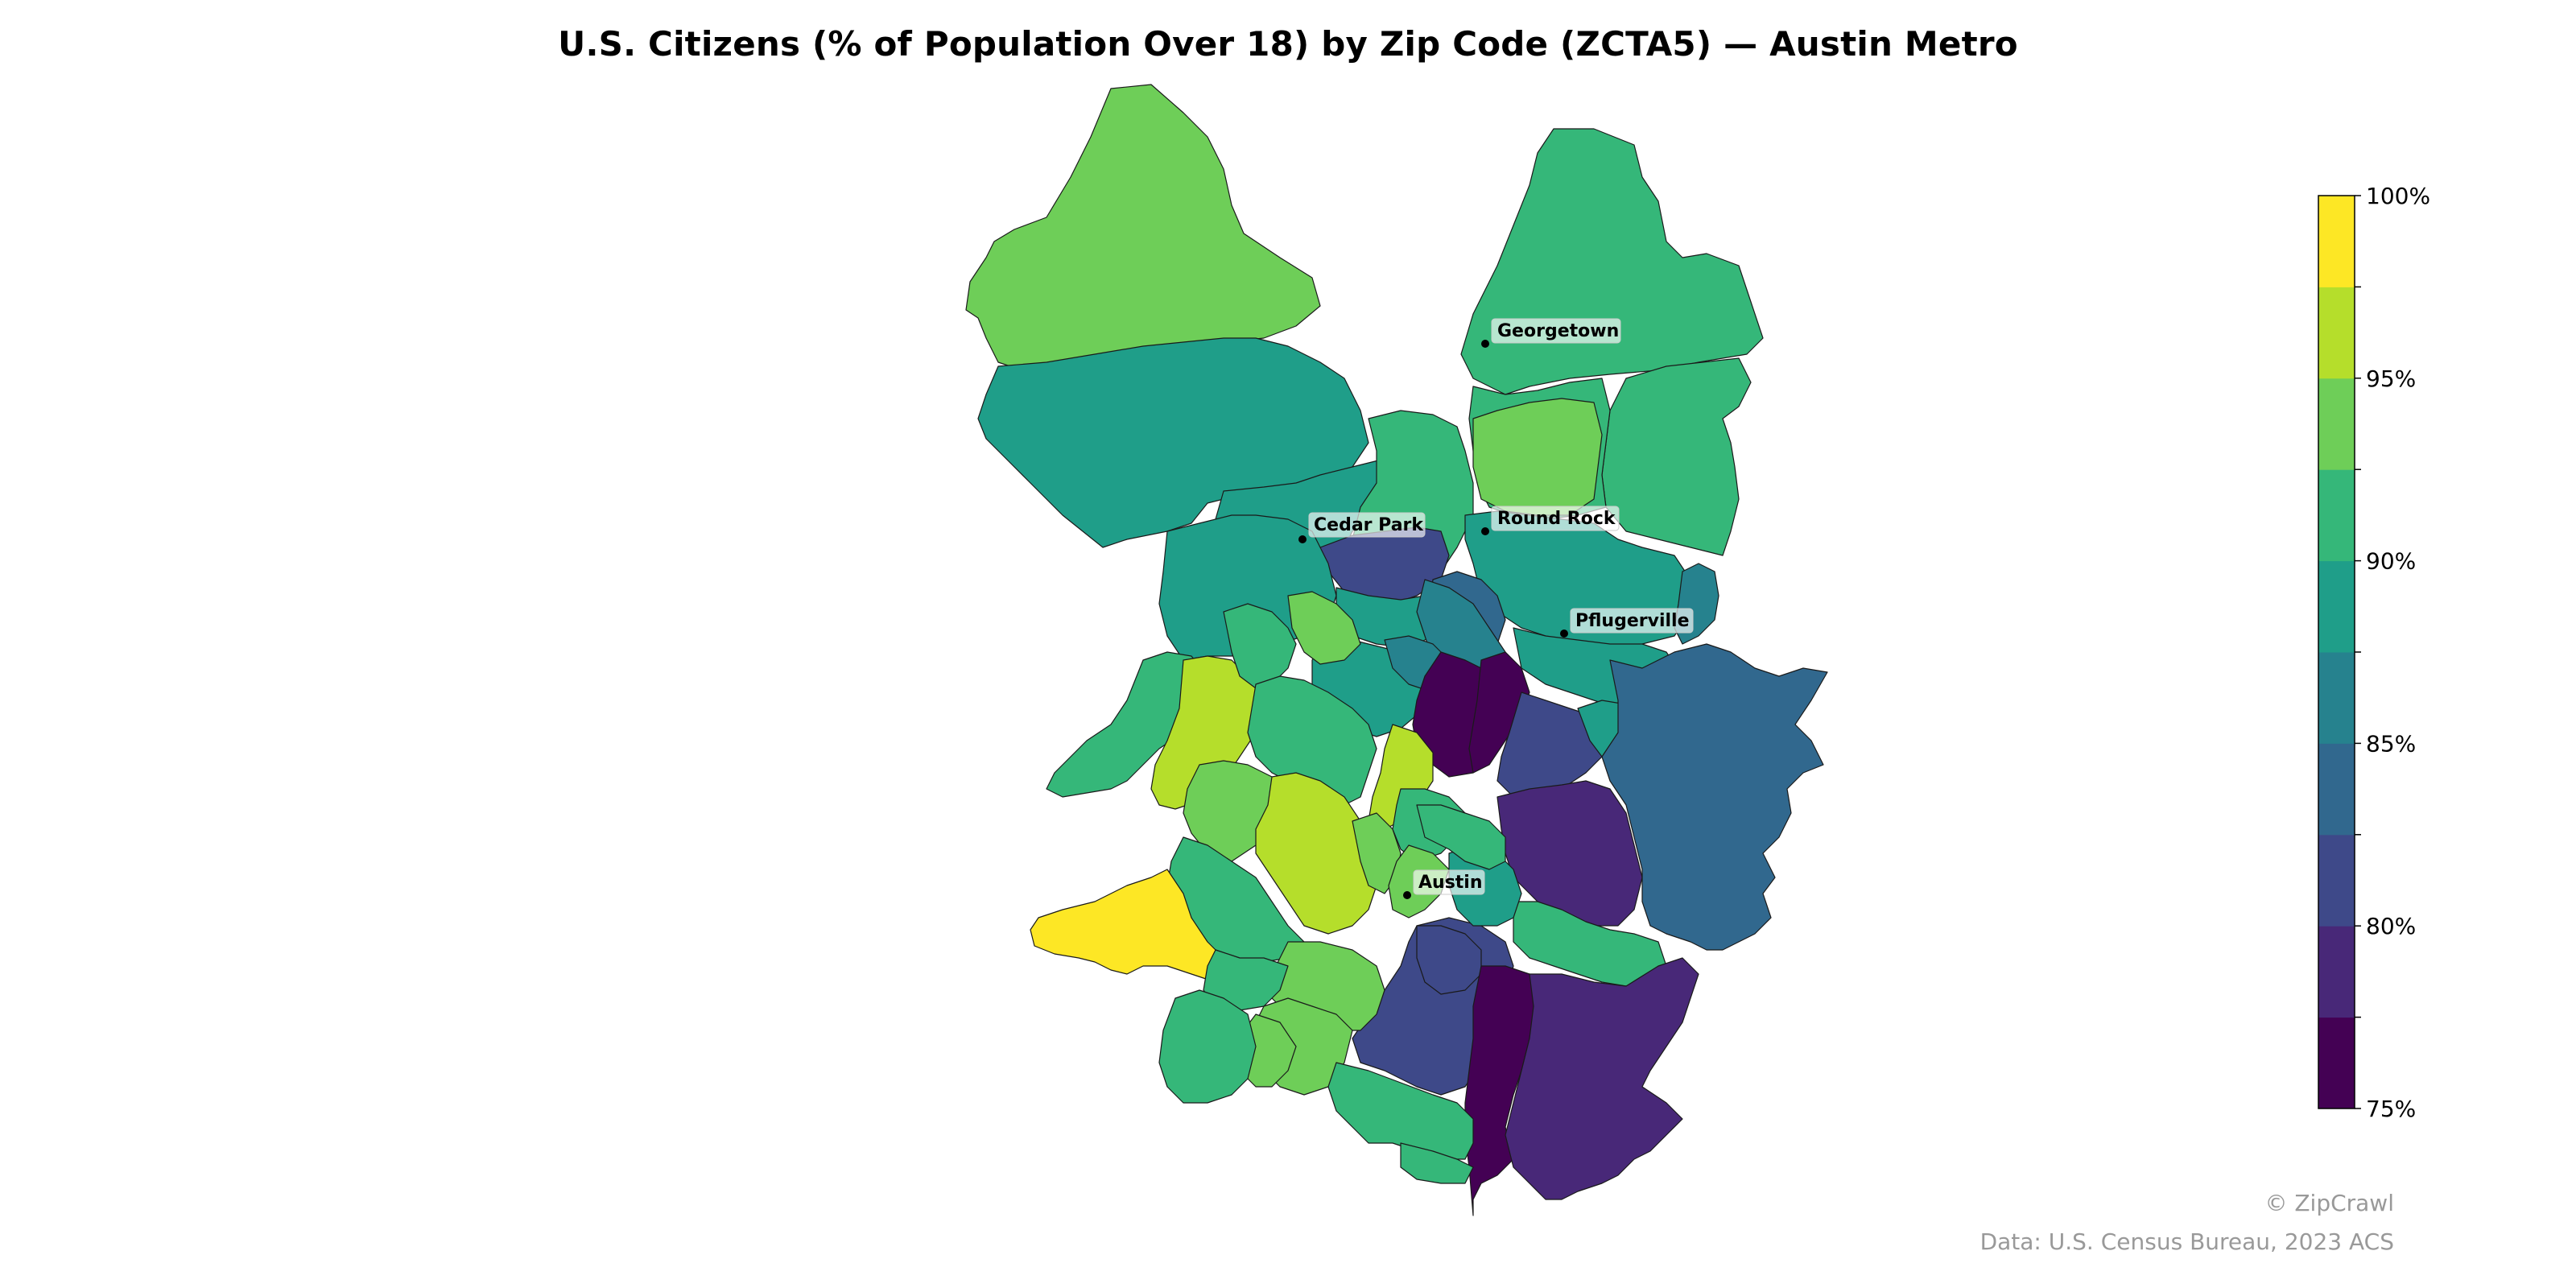  Describe the element at coordinates (1556, 519) in the screenshot. I see `city-label: Round Rock` at that location.